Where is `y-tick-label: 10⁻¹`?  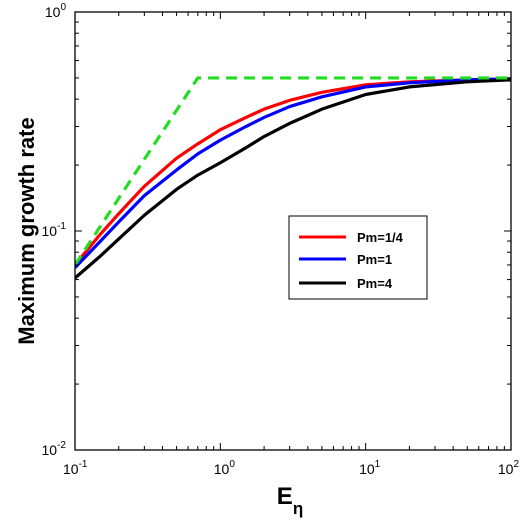
y-tick-label: 10⁻¹ is located at coordinates (54, 230).